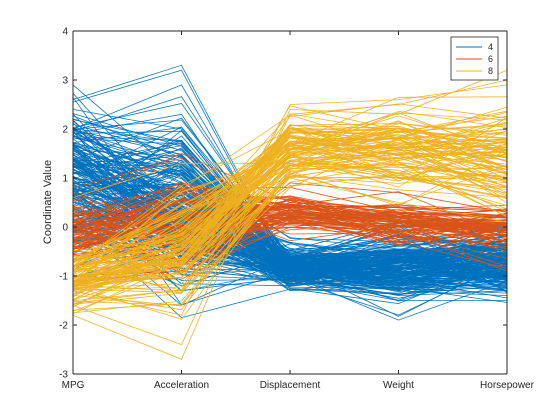 This screenshot has height=420, width=560. Describe the element at coordinates (73, 385) in the screenshot. I see `x-tick-label: MPG` at that location.